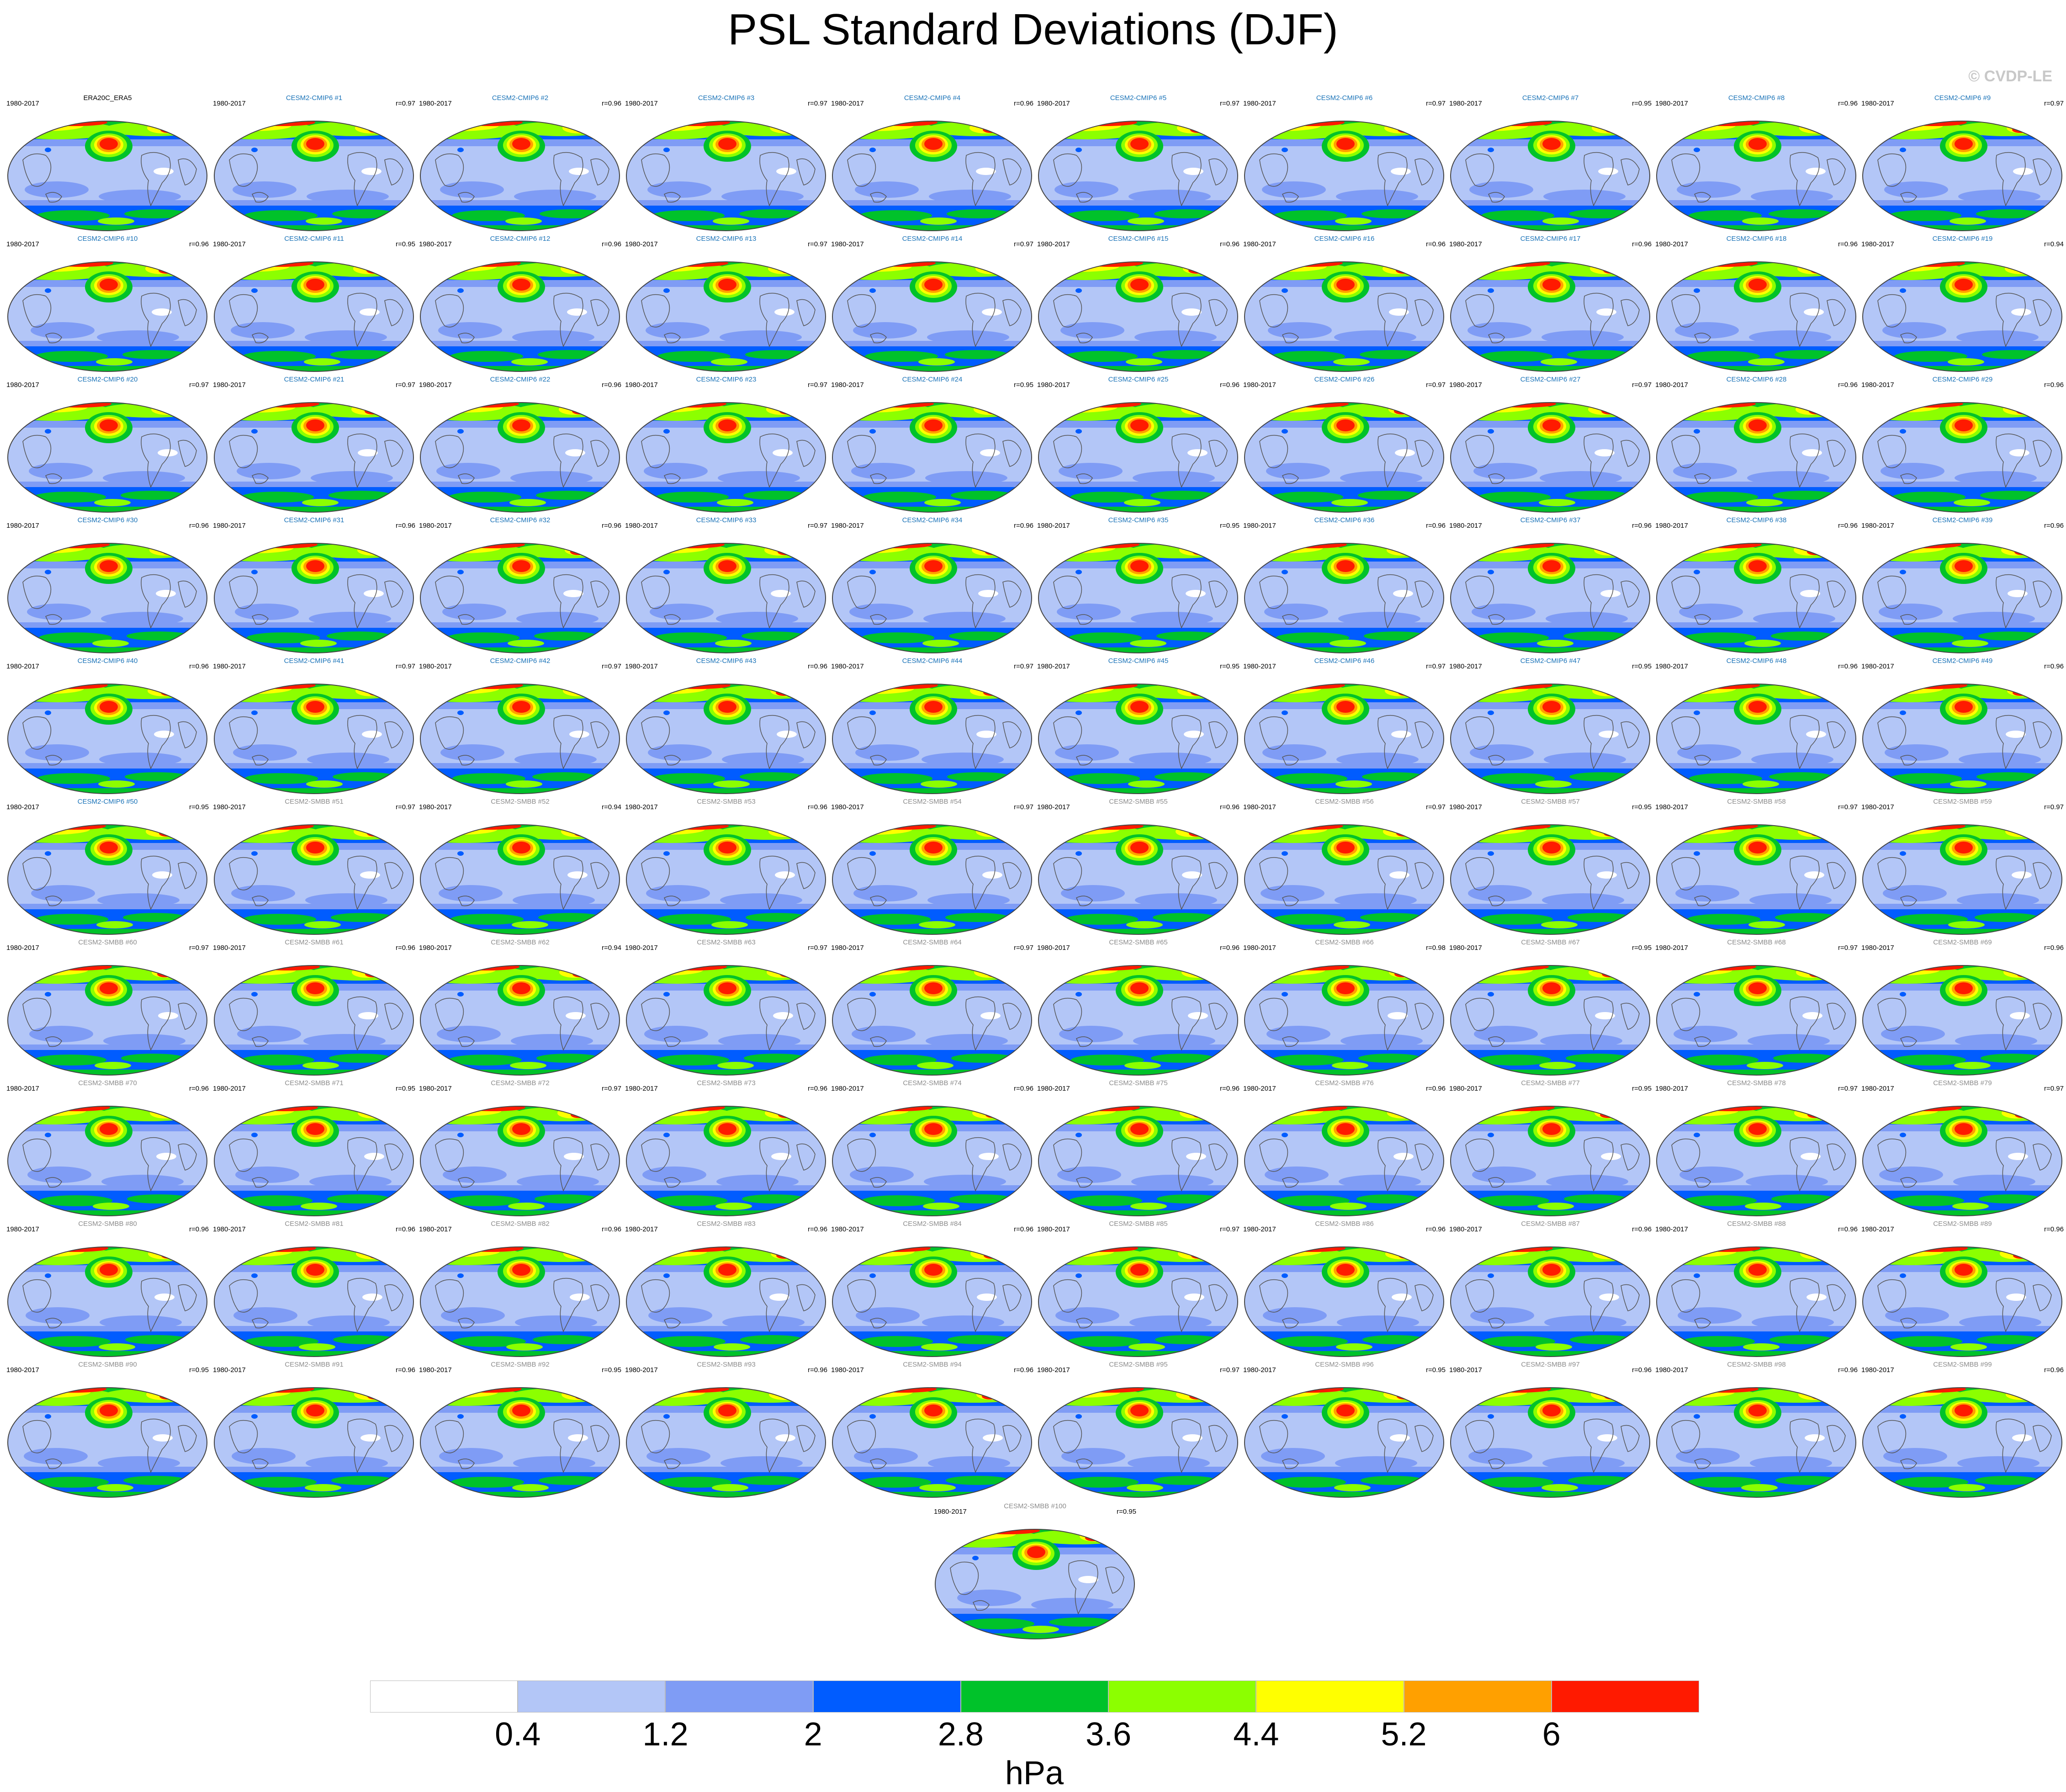 The height and width of the screenshot is (1792, 2066). What do you see at coordinates (108, 1147) in the screenshot?
I see `map-panel: CESM2-SMBB #70 1980-2017 r=0.96` at bounding box center [108, 1147].